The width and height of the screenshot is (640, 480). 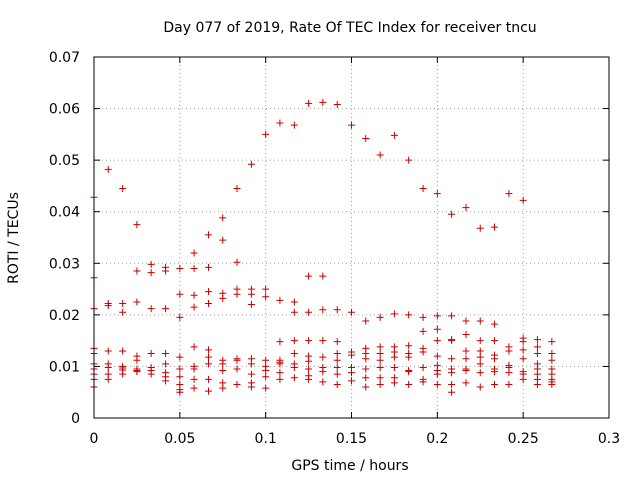 What do you see at coordinates (64, 58) in the screenshot?
I see `y-tick-label: 0.07` at bounding box center [64, 58].